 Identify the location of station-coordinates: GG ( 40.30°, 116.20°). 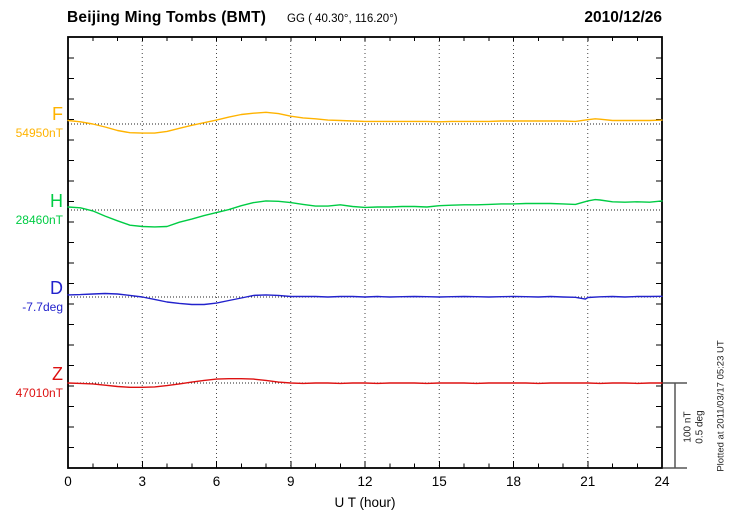
(342, 19).